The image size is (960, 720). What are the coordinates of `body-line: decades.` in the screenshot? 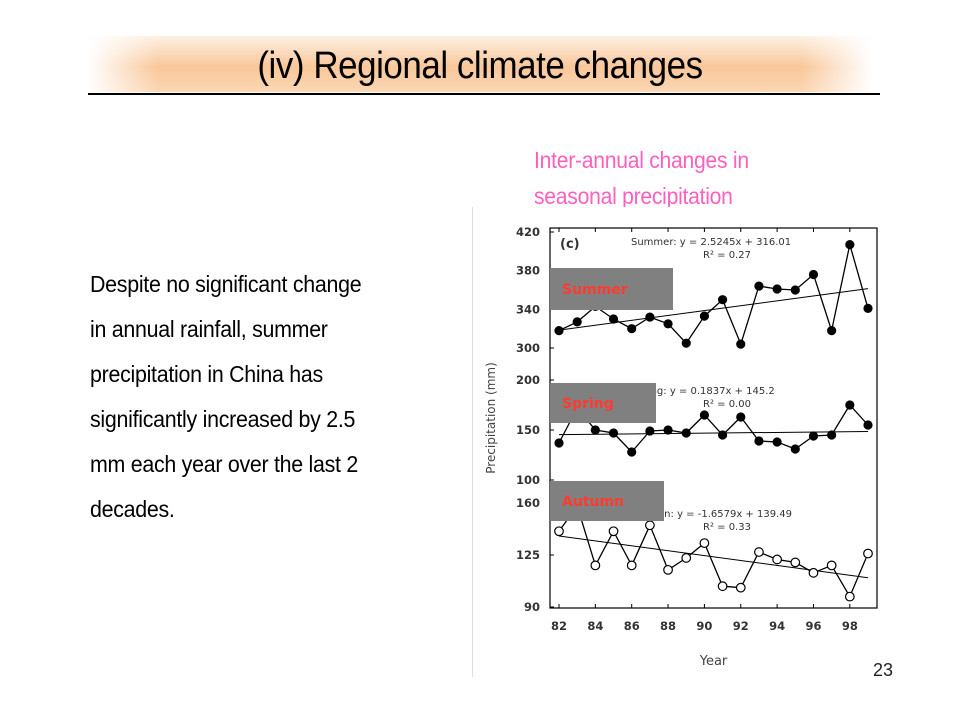 It's located at (132, 509).